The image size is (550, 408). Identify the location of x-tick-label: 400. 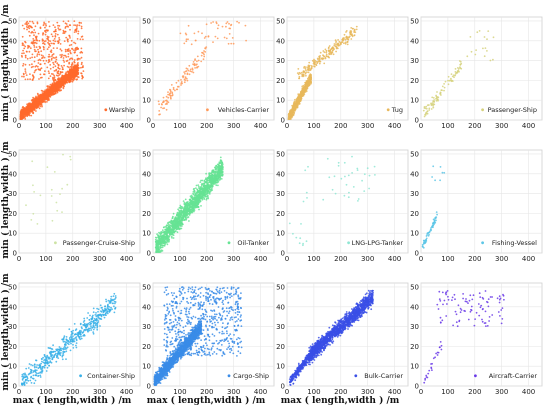
(126, 126).